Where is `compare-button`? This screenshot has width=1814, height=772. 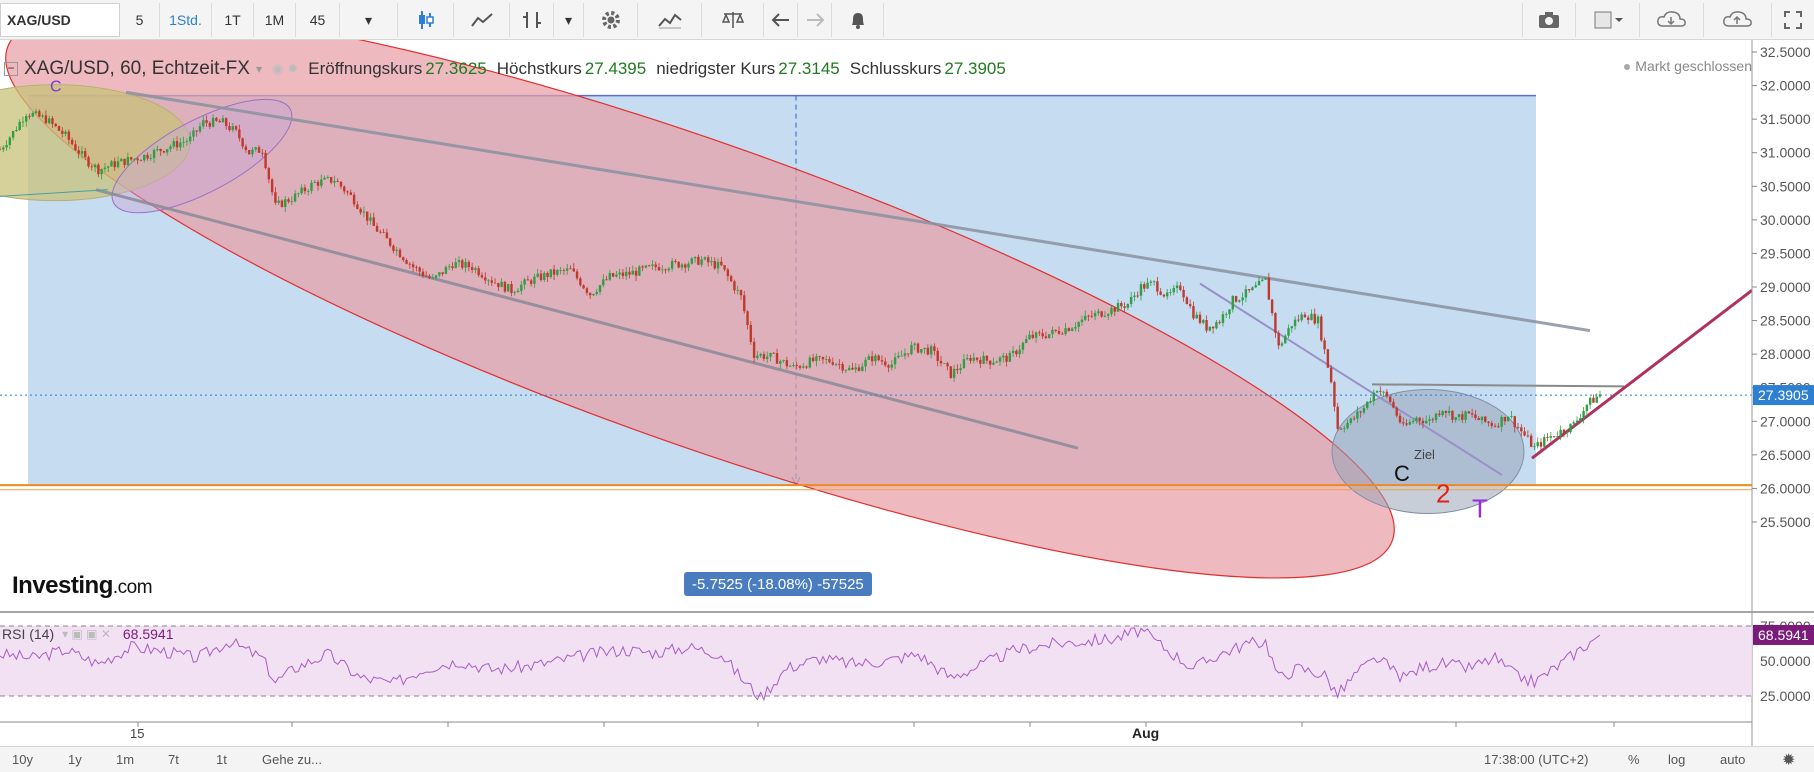
compare-button is located at coordinates (733, 20).